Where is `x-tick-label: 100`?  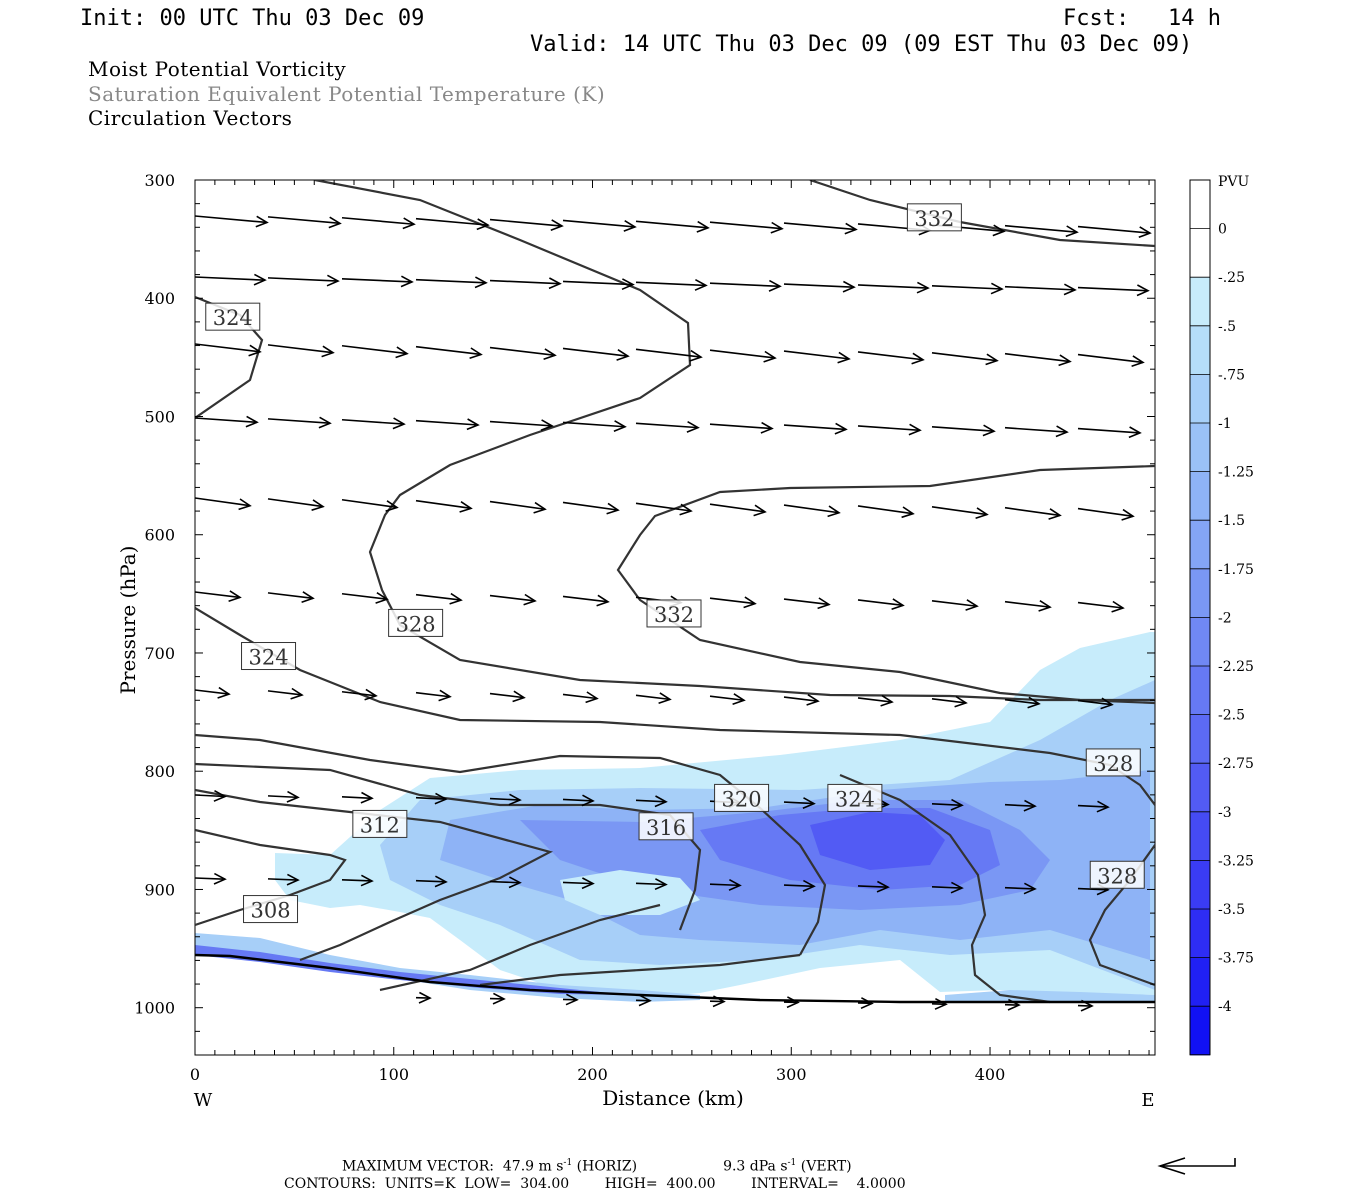 x-tick-label: 100 is located at coordinates (393, 1074).